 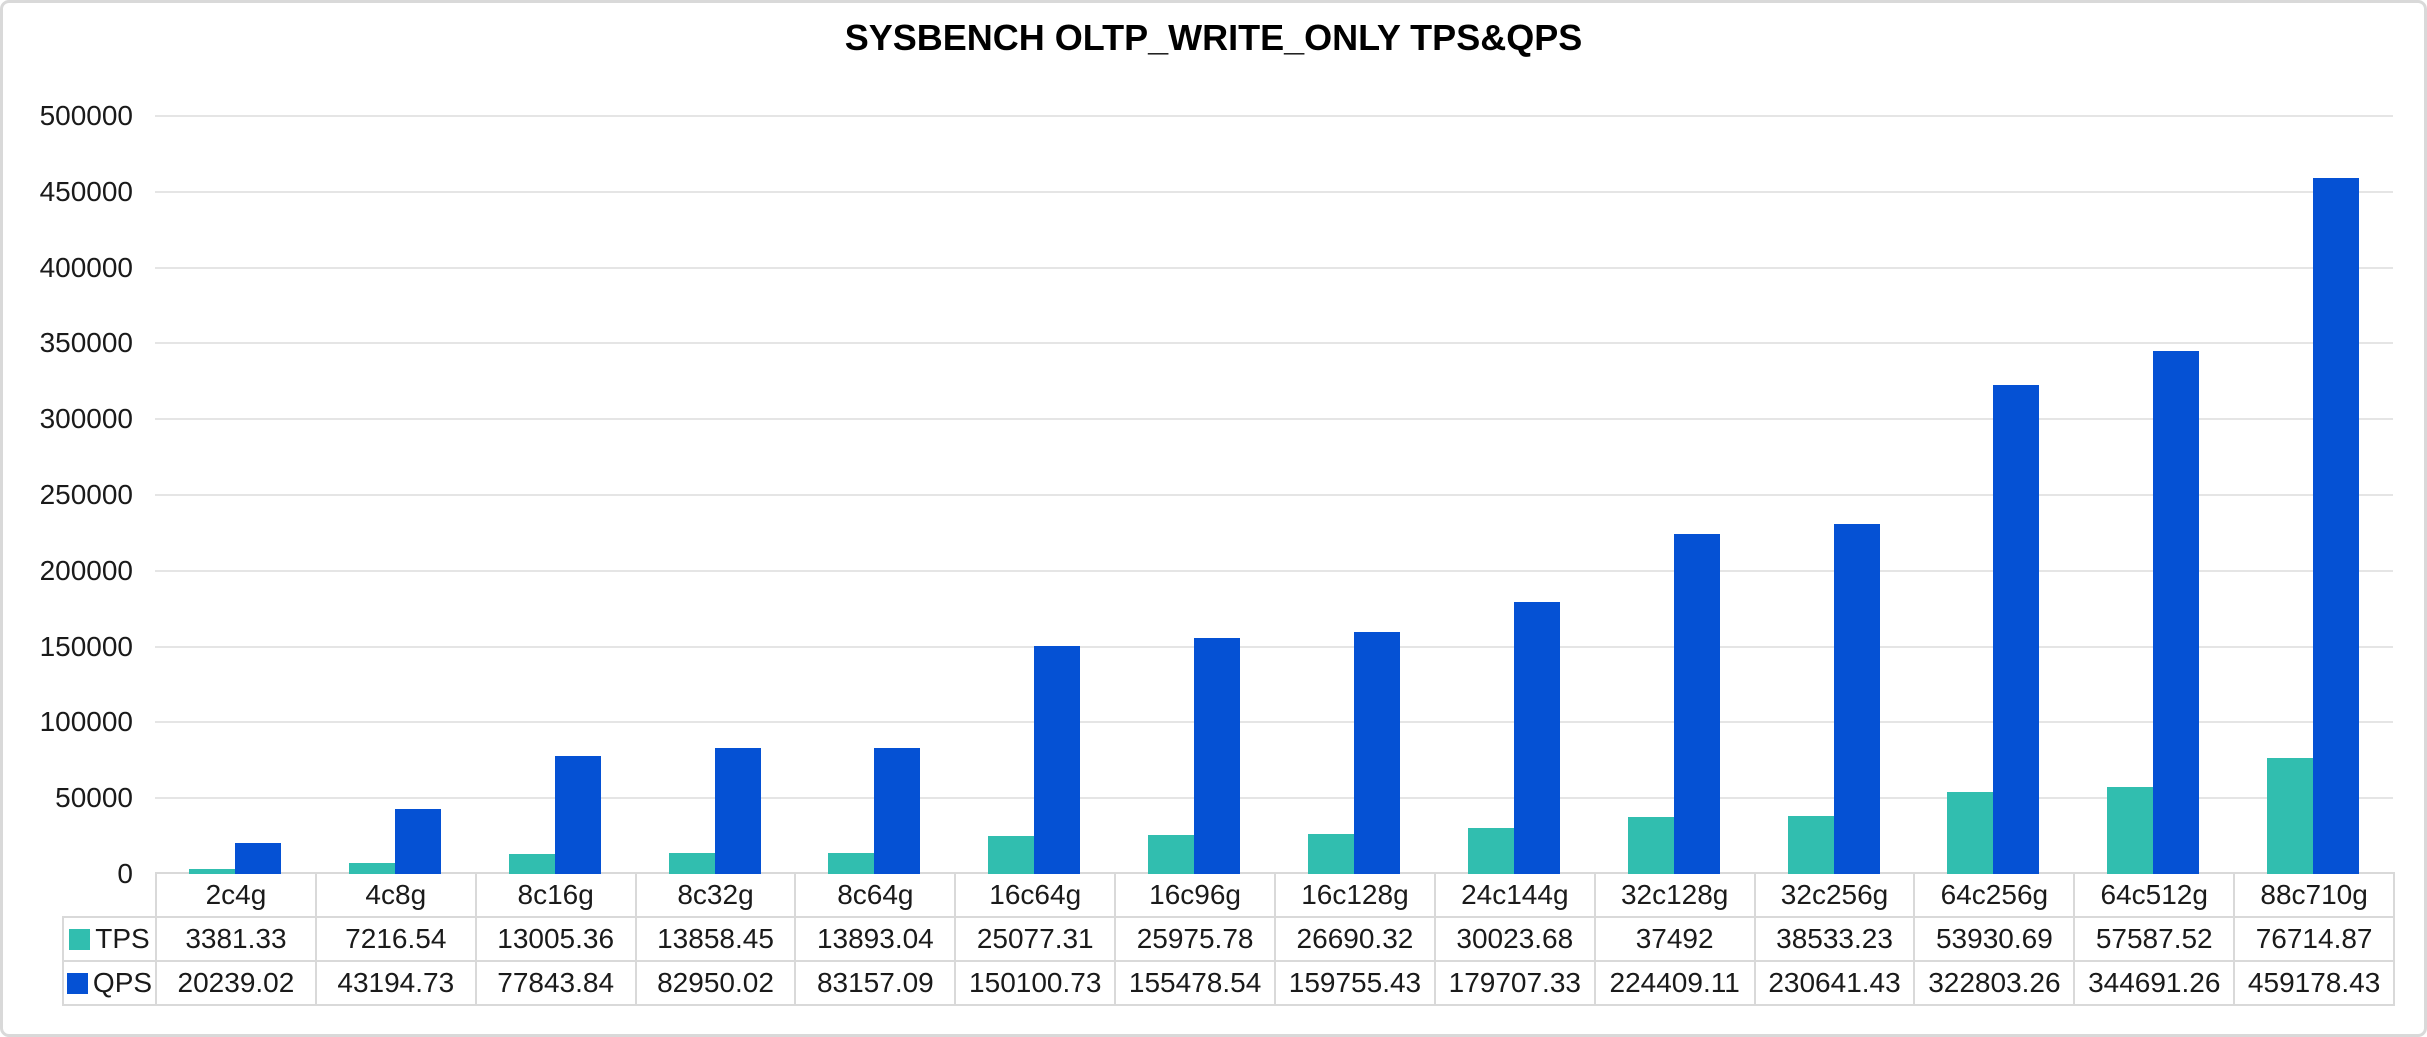 I want to click on value-cell-qps-8c32g: 82950.02, so click(x=715, y=983).